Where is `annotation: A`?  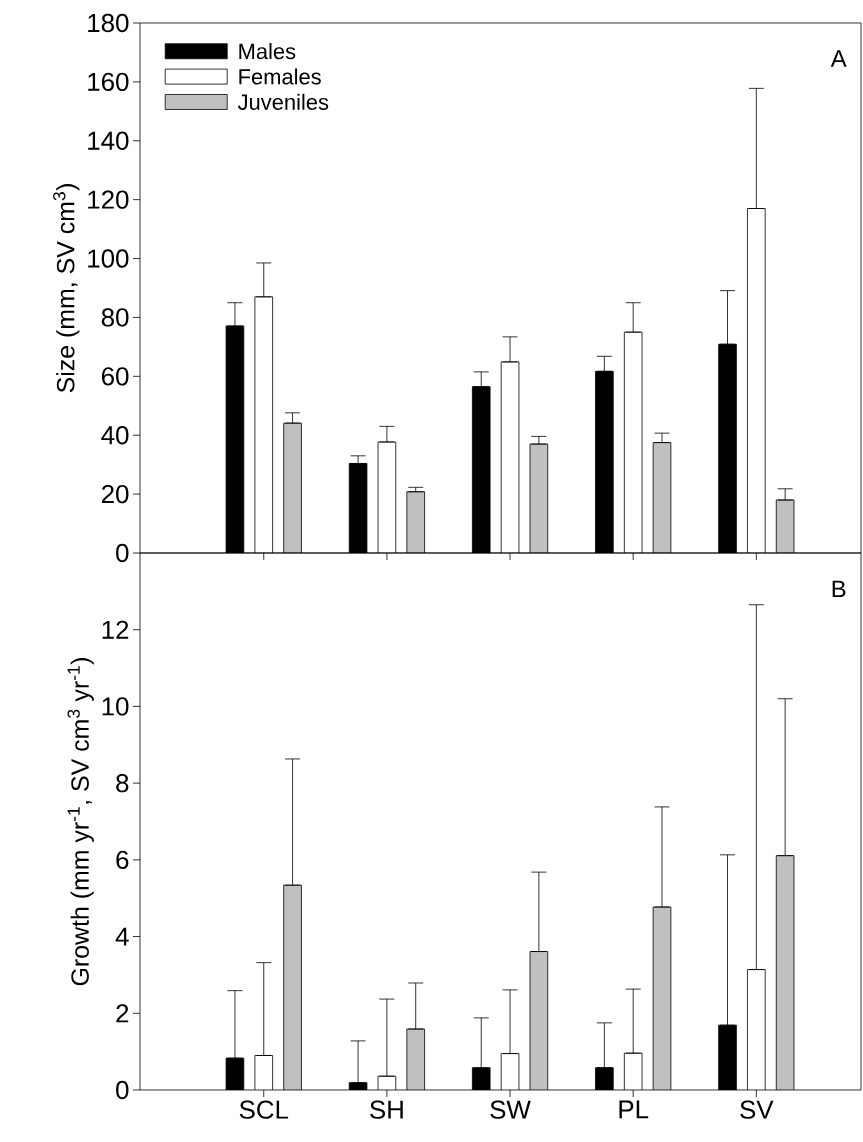 annotation: A is located at coordinates (838, 58).